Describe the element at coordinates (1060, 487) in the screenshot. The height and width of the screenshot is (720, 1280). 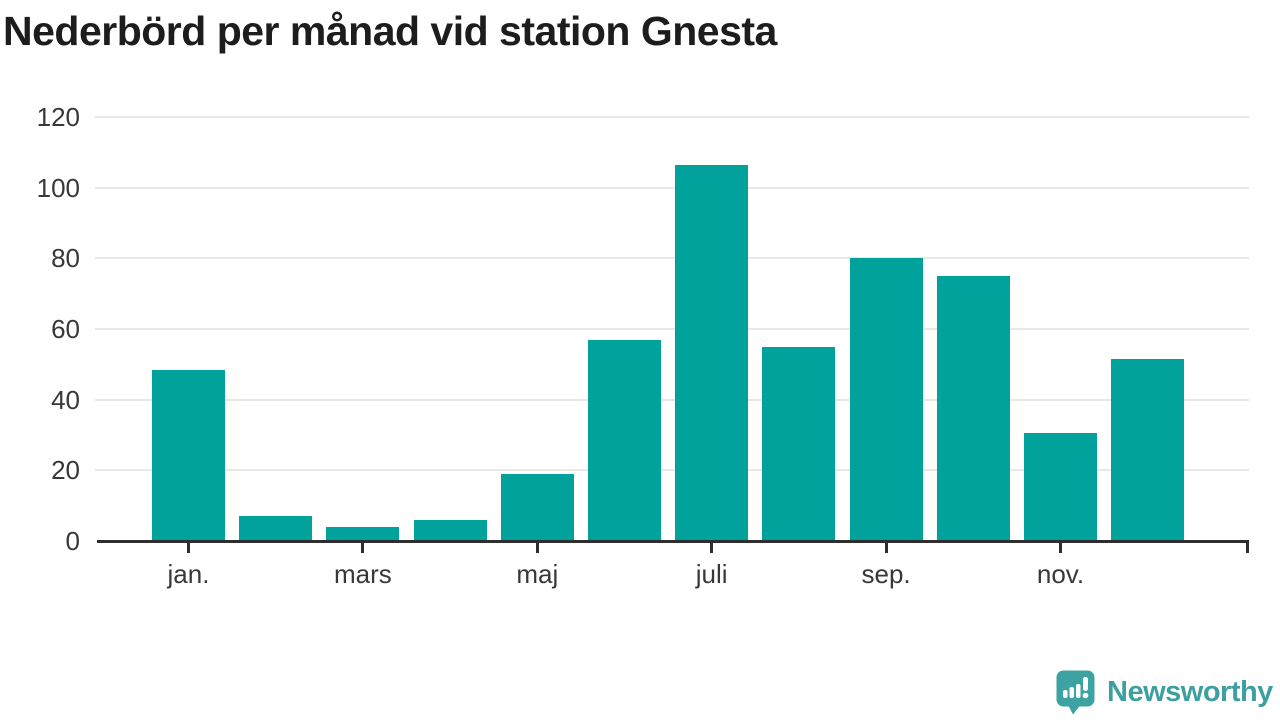
I see `bar-nov` at that location.